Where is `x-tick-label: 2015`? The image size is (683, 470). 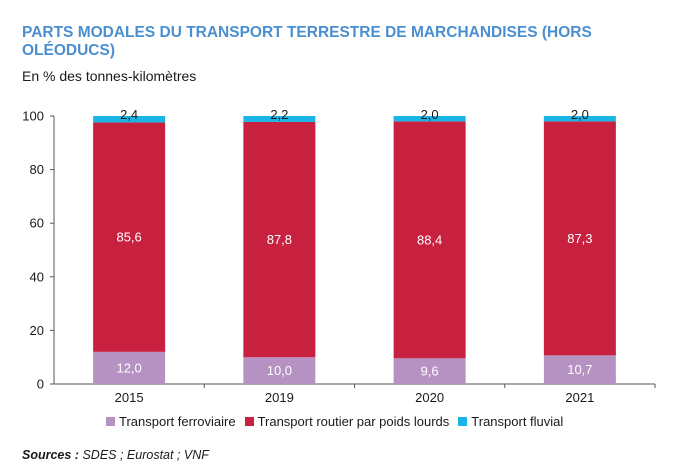
x-tick-label: 2015 is located at coordinates (129, 397).